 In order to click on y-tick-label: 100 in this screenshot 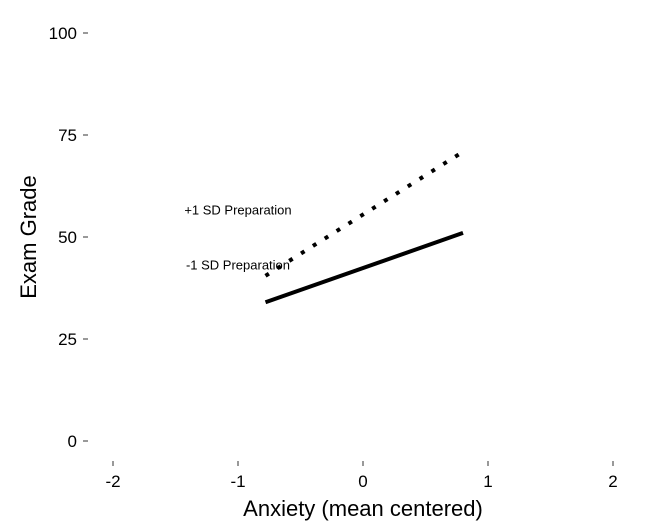, I will do `click(63, 33)`.